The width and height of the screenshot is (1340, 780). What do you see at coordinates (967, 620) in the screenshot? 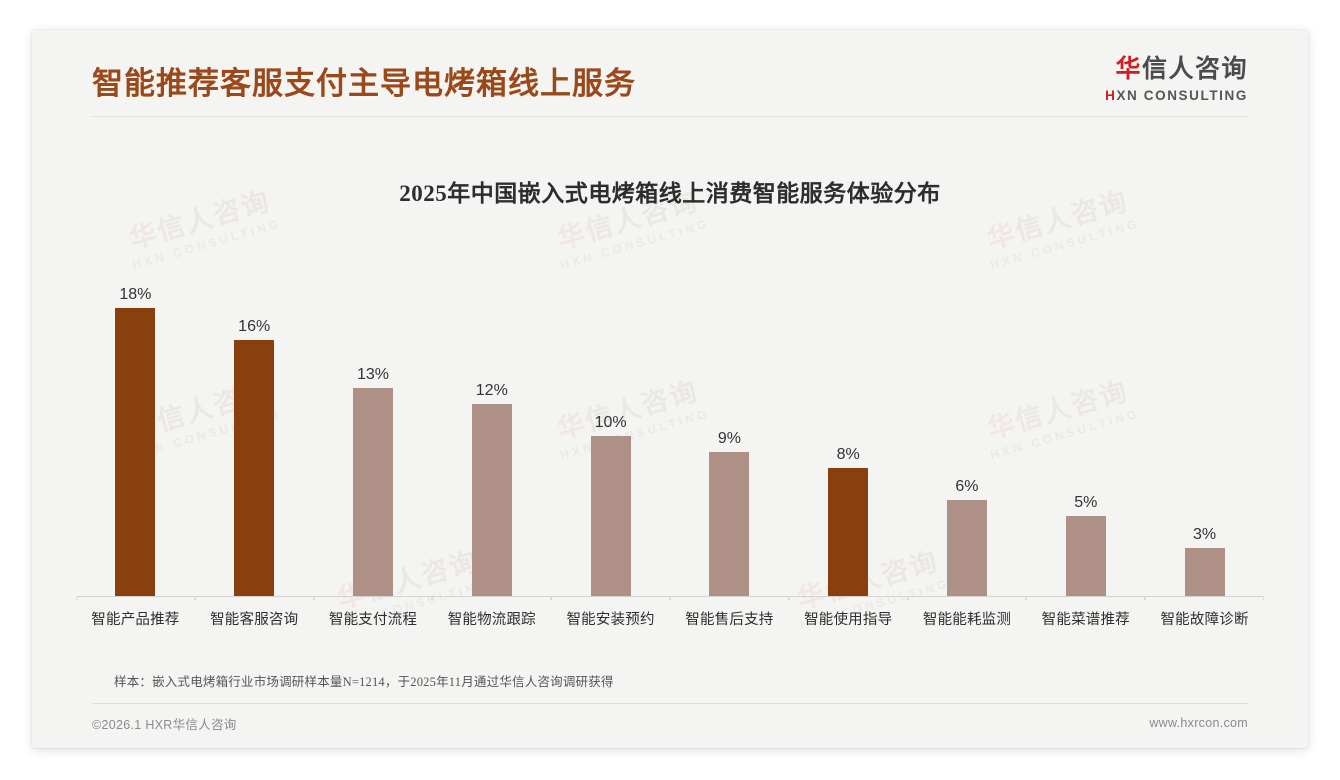
I see `x-axis-category-label: 智能能耗监测` at bounding box center [967, 620].